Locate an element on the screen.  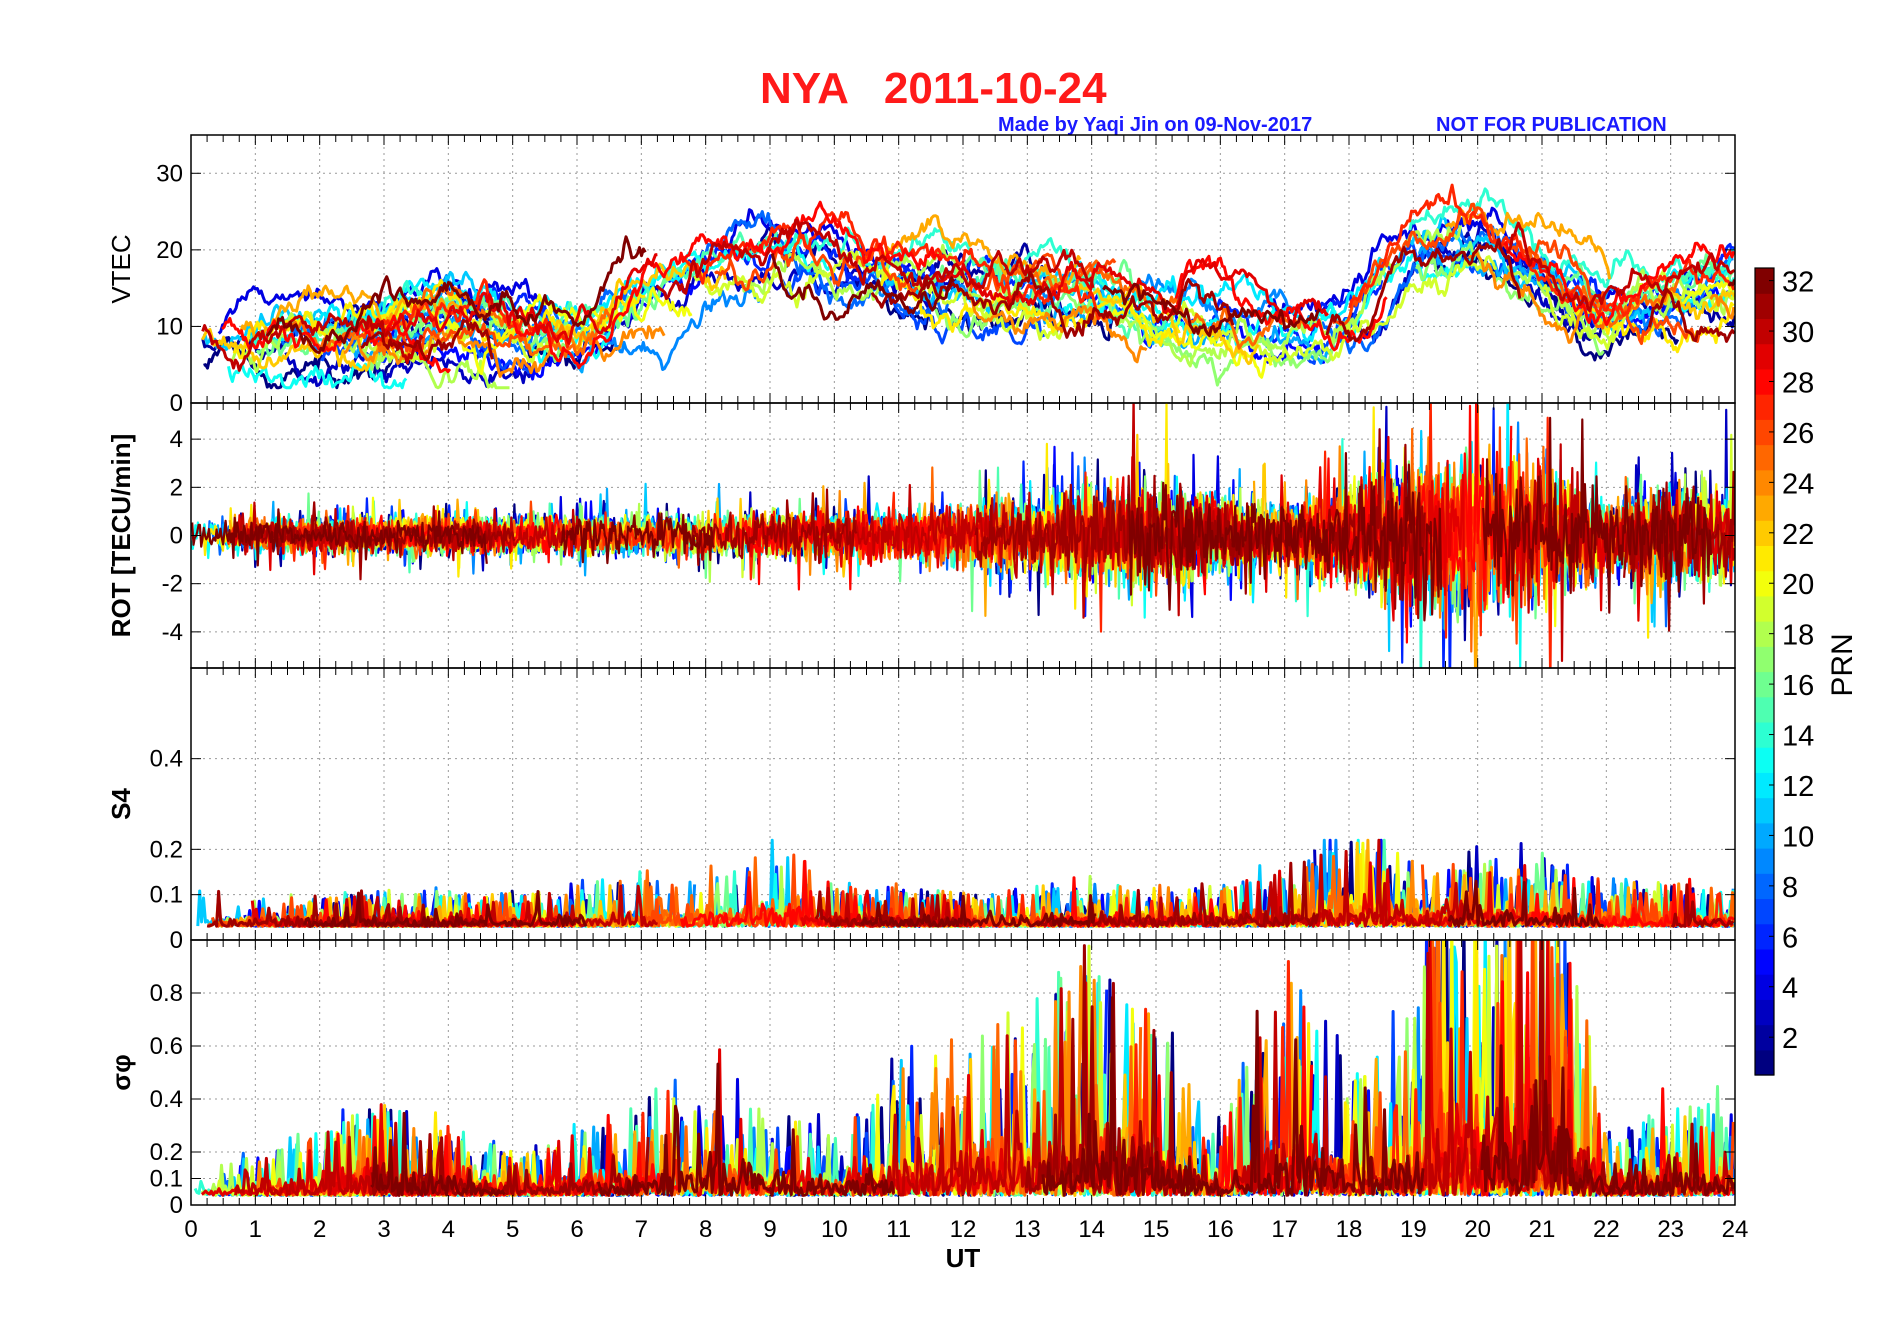
x-tick-label: 24 is located at coordinates (1735, 1229).